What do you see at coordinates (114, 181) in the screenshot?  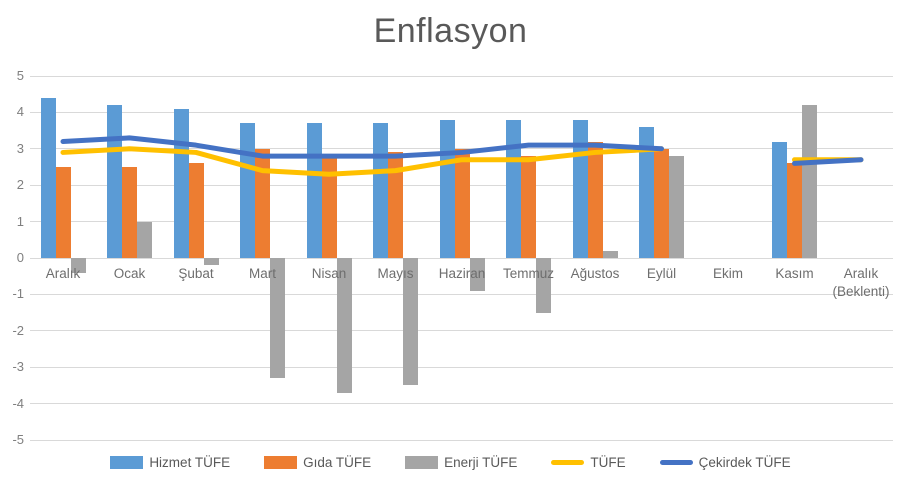 I see `bar-hizmet-t-fe-ocak` at bounding box center [114, 181].